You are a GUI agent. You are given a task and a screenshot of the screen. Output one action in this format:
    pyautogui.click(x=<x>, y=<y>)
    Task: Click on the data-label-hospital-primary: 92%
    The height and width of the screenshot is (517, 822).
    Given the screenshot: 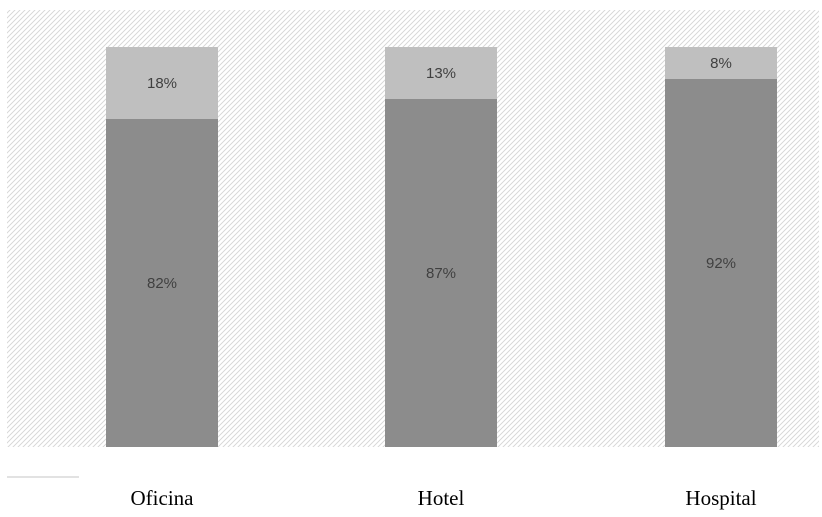 What is the action you would take?
    pyautogui.click(x=721, y=263)
    